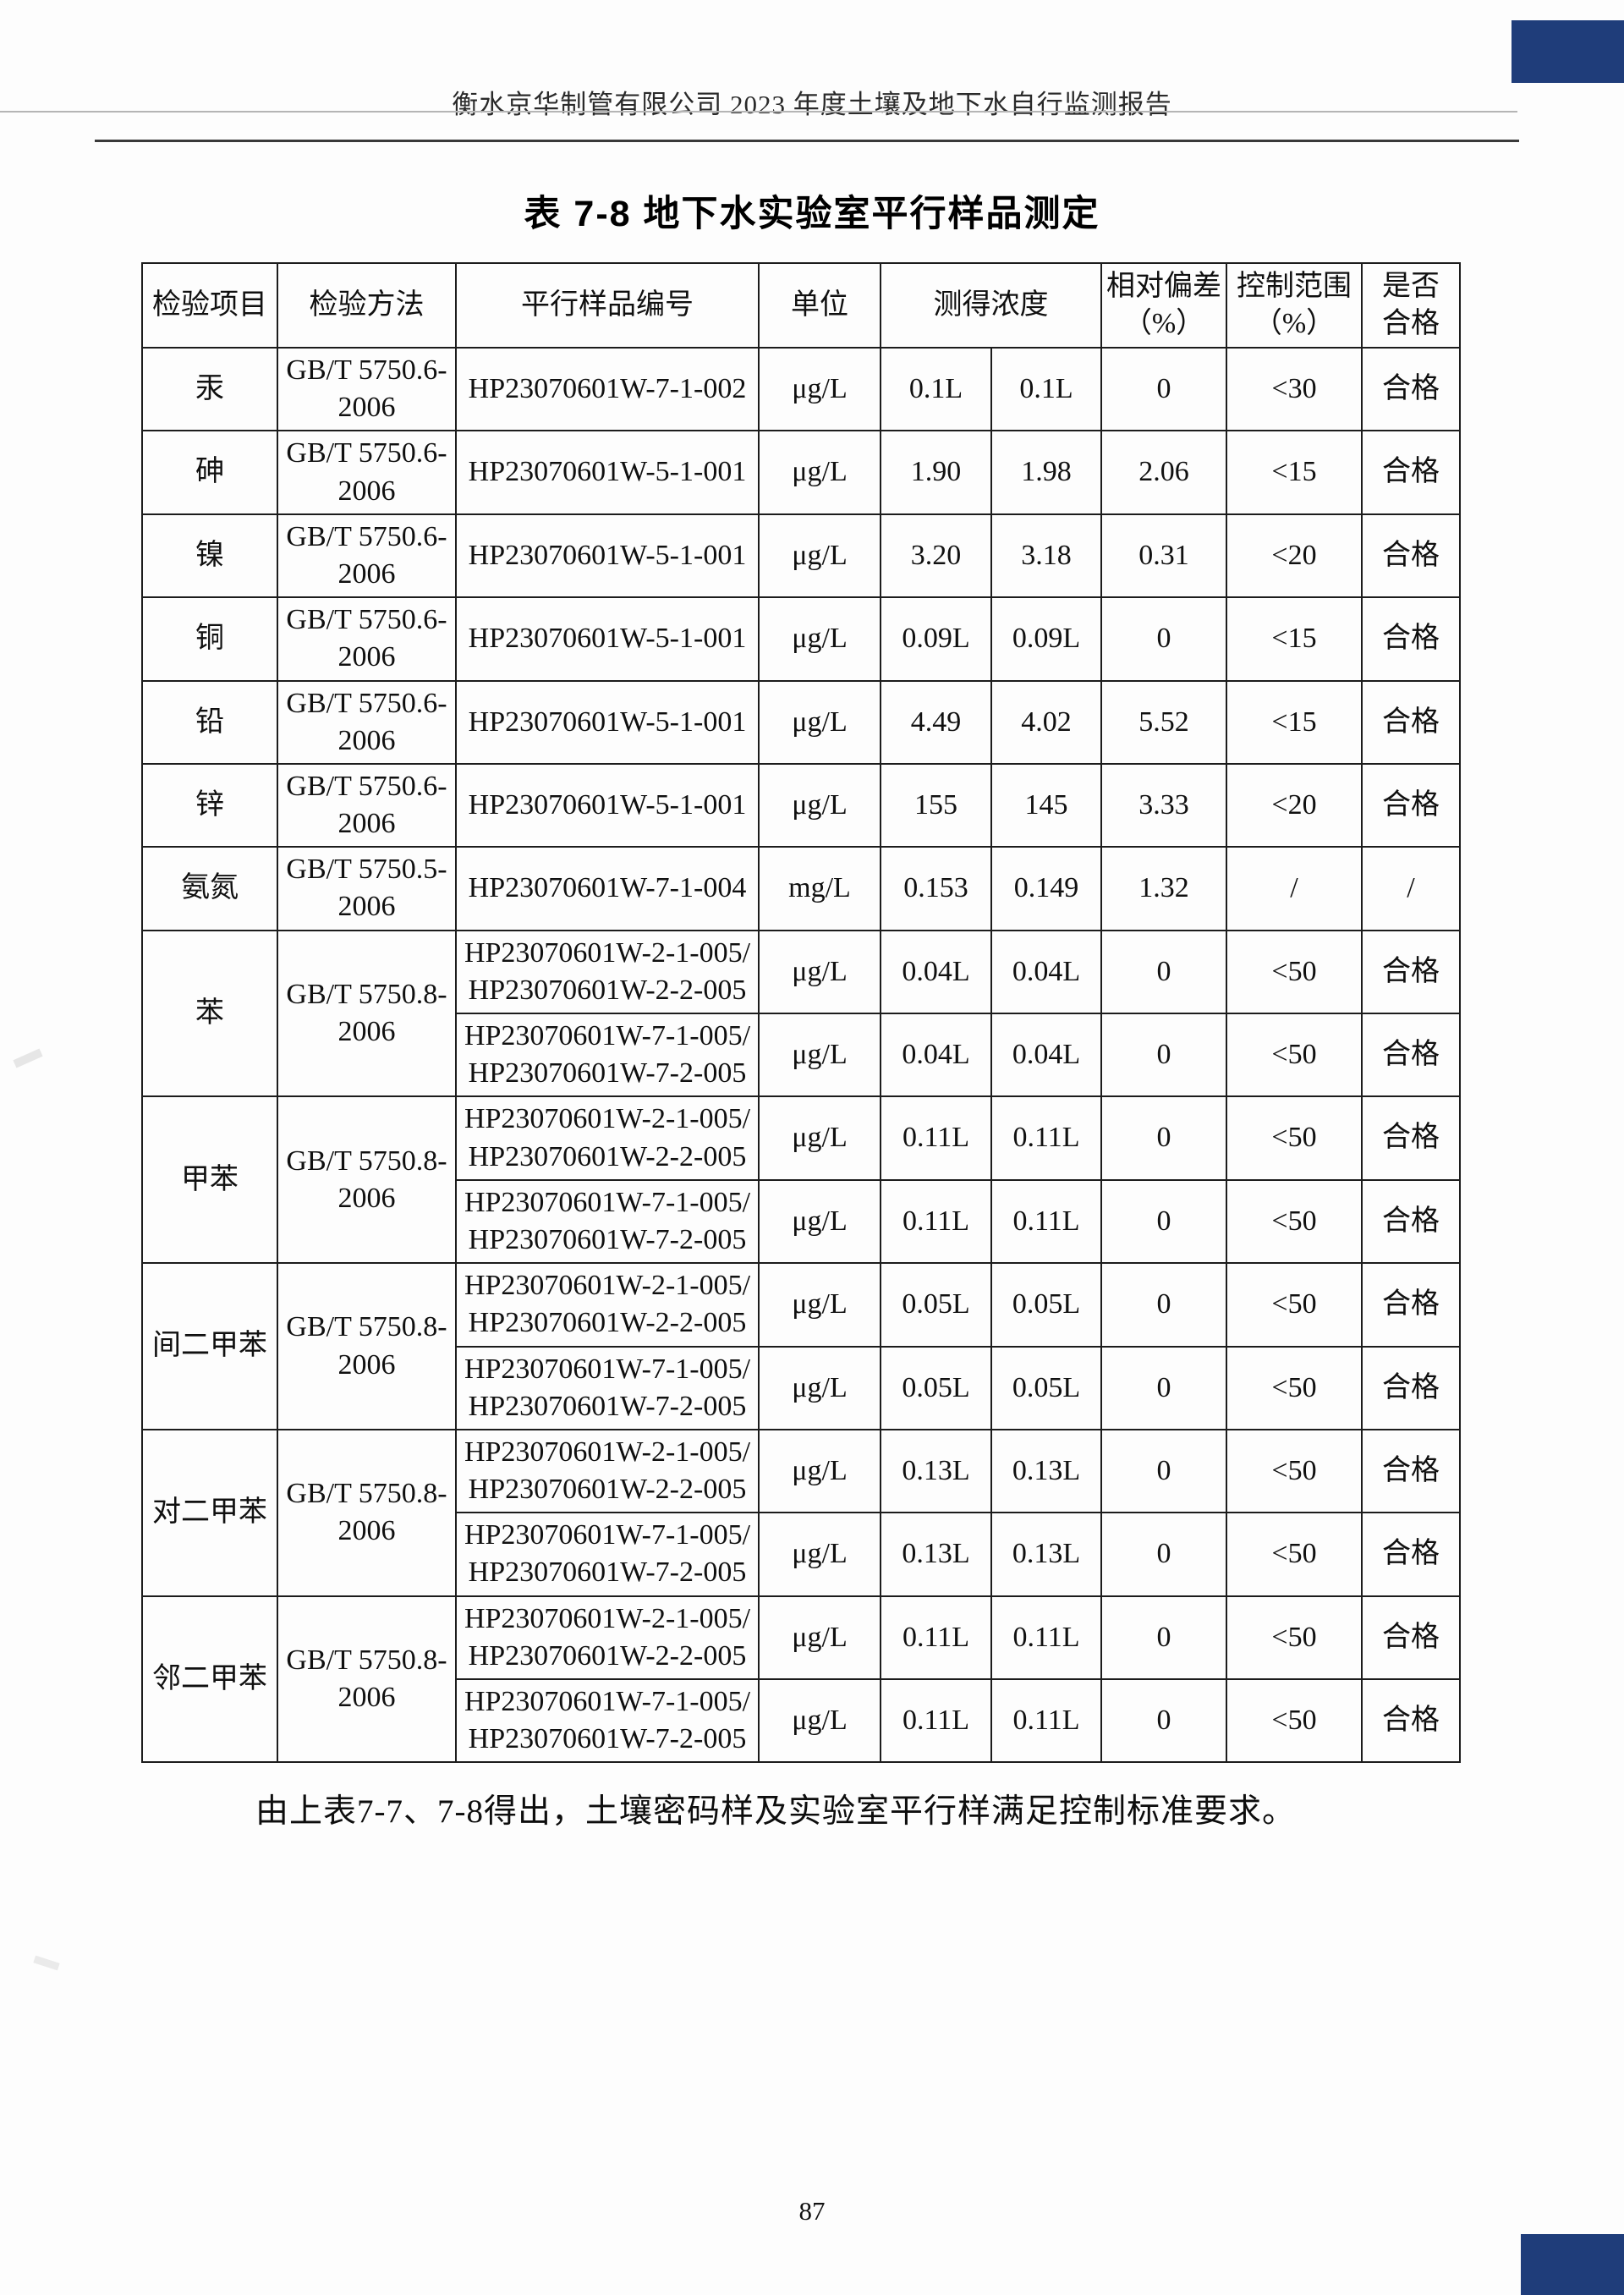 The height and width of the screenshot is (2295, 1624). I want to click on cell-deviation: 2.06, so click(1164, 473).